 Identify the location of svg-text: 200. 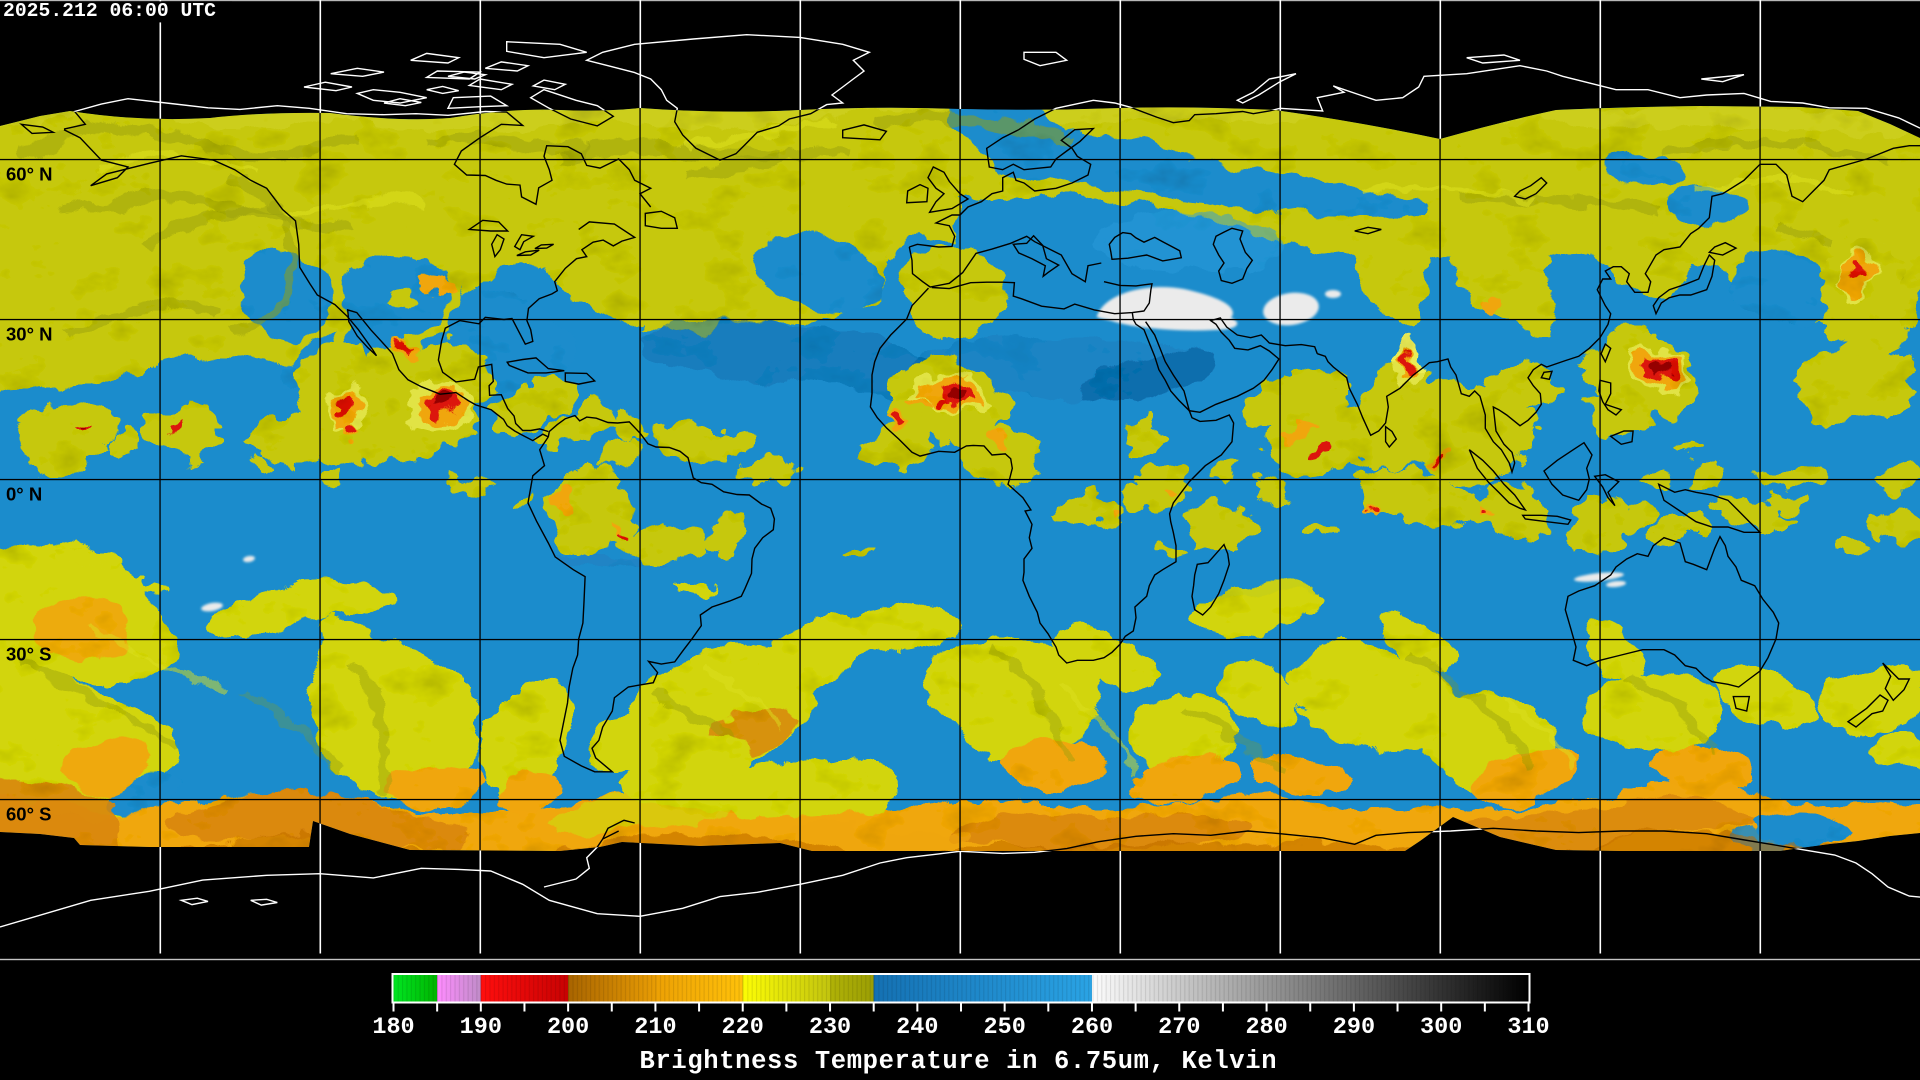
(568, 1027).